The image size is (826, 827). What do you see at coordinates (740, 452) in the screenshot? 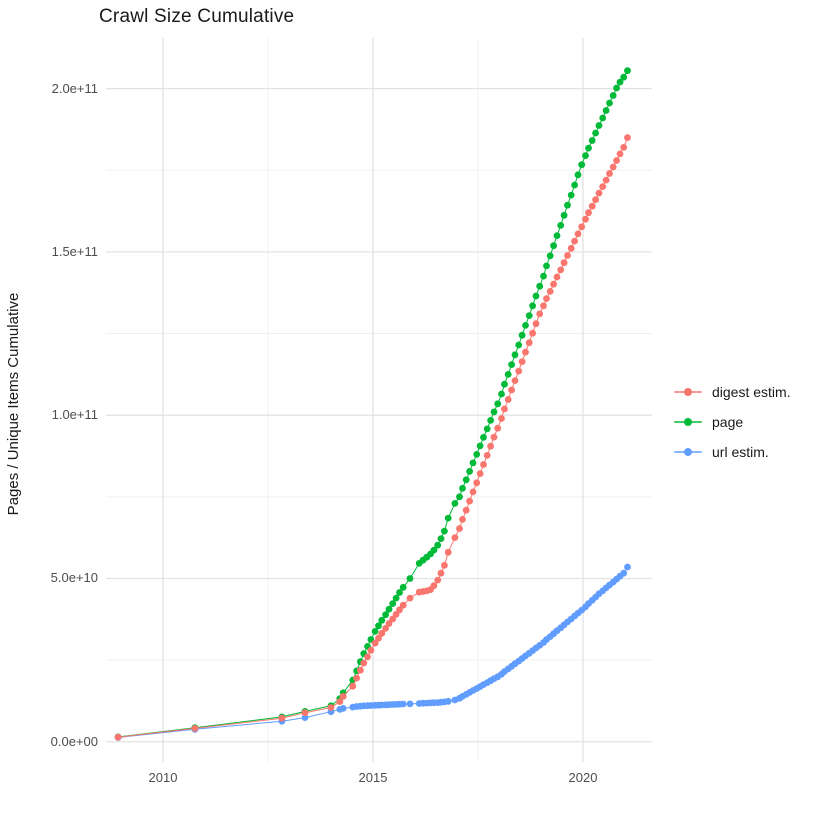
I see `legend-label: url estim.` at bounding box center [740, 452].